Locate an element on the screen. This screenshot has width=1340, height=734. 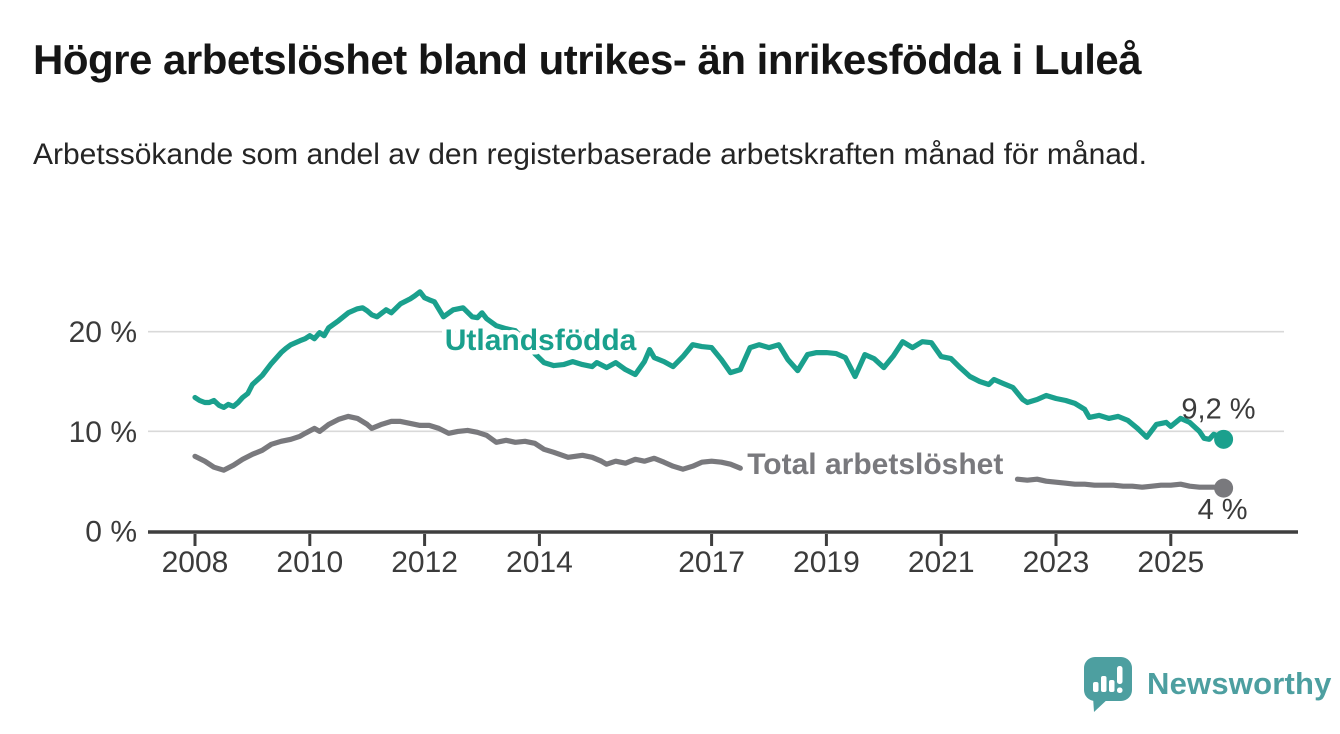
series-end-value-label: 9,2 % is located at coordinates (1218, 409).